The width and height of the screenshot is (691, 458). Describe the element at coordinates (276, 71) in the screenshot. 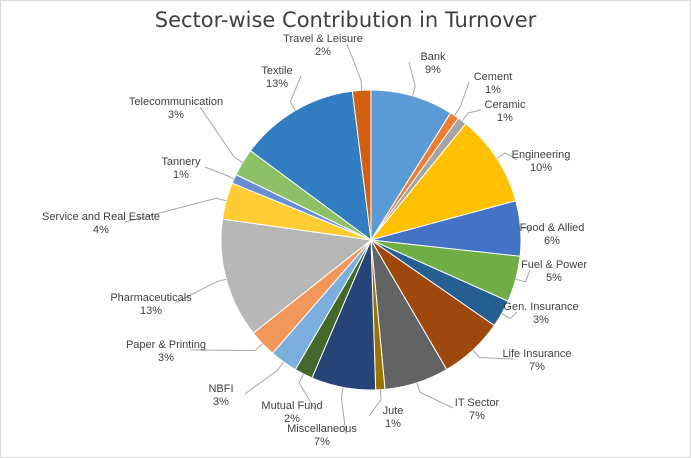

I see `slice-label: Textile` at that location.